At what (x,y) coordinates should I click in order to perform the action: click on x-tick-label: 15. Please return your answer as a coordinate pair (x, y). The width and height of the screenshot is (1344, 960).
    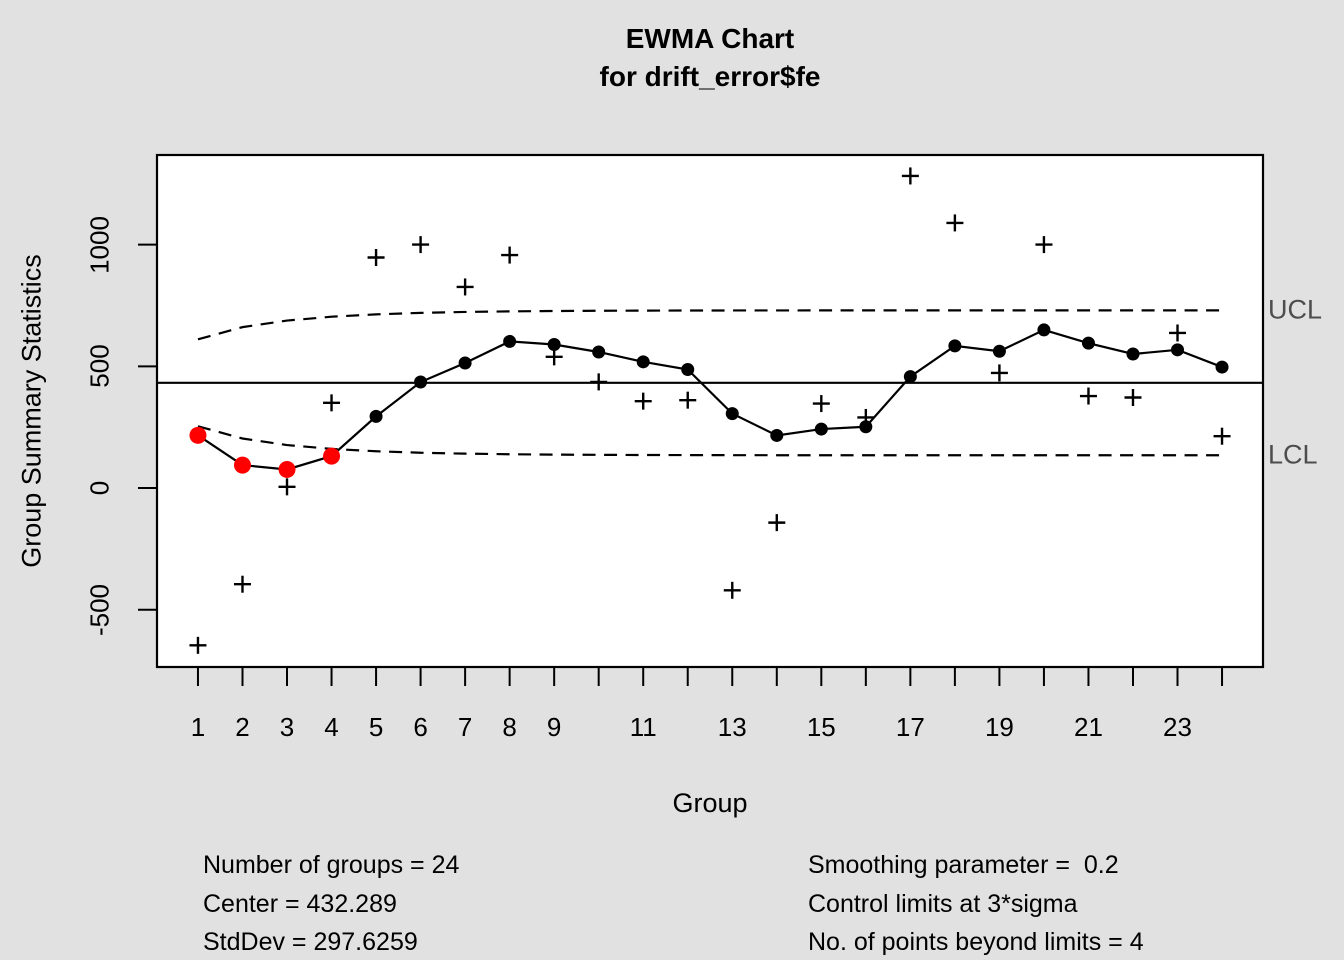
    Looking at the image, I should click on (821, 727).